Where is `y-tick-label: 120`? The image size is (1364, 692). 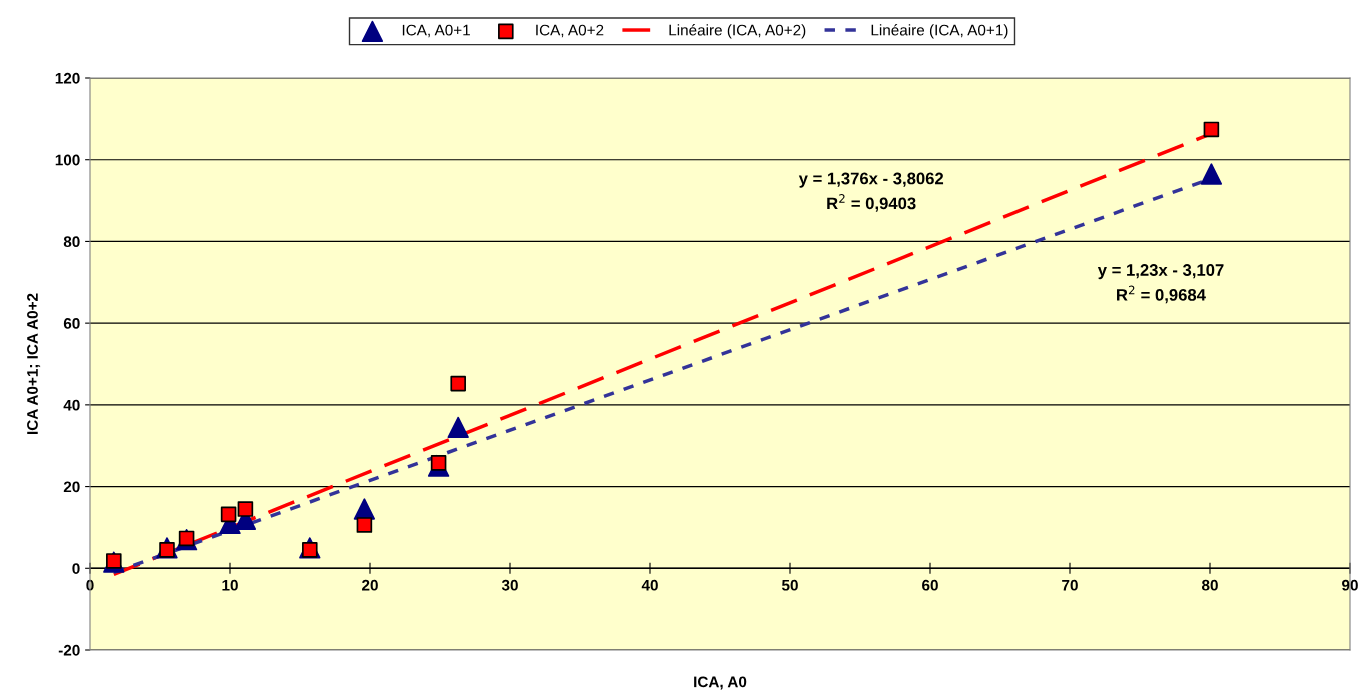 y-tick-label: 120 is located at coordinates (67, 78).